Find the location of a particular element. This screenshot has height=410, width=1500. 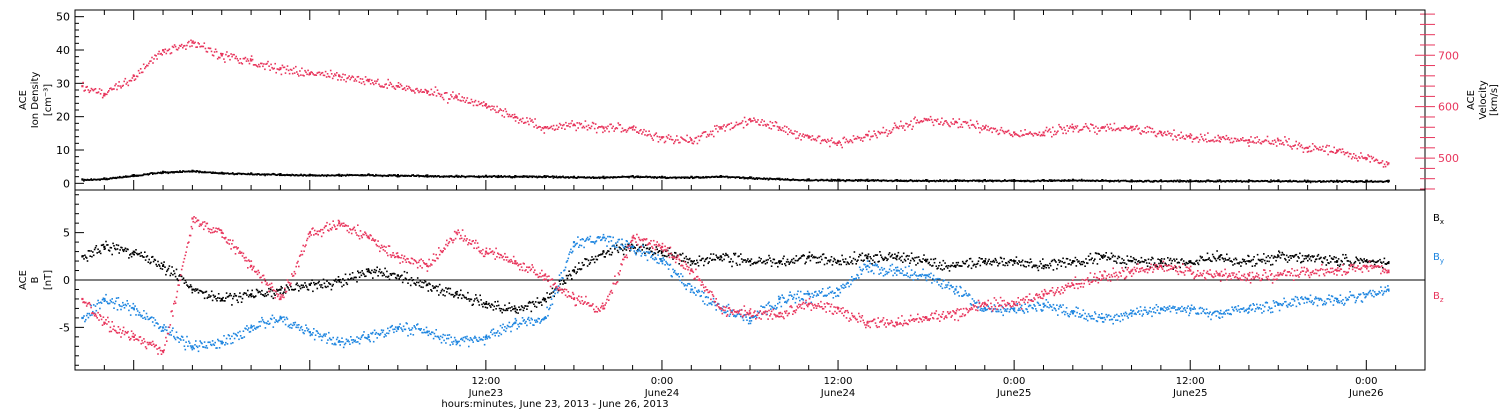

velocity-tick-label: 500 is located at coordinates (1448, 158).